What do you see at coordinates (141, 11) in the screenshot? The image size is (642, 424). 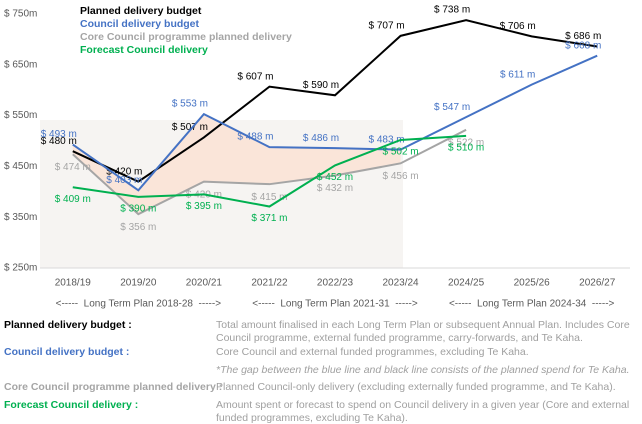 I see `legend-entry: Planned delivery budget` at bounding box center [141, 11].